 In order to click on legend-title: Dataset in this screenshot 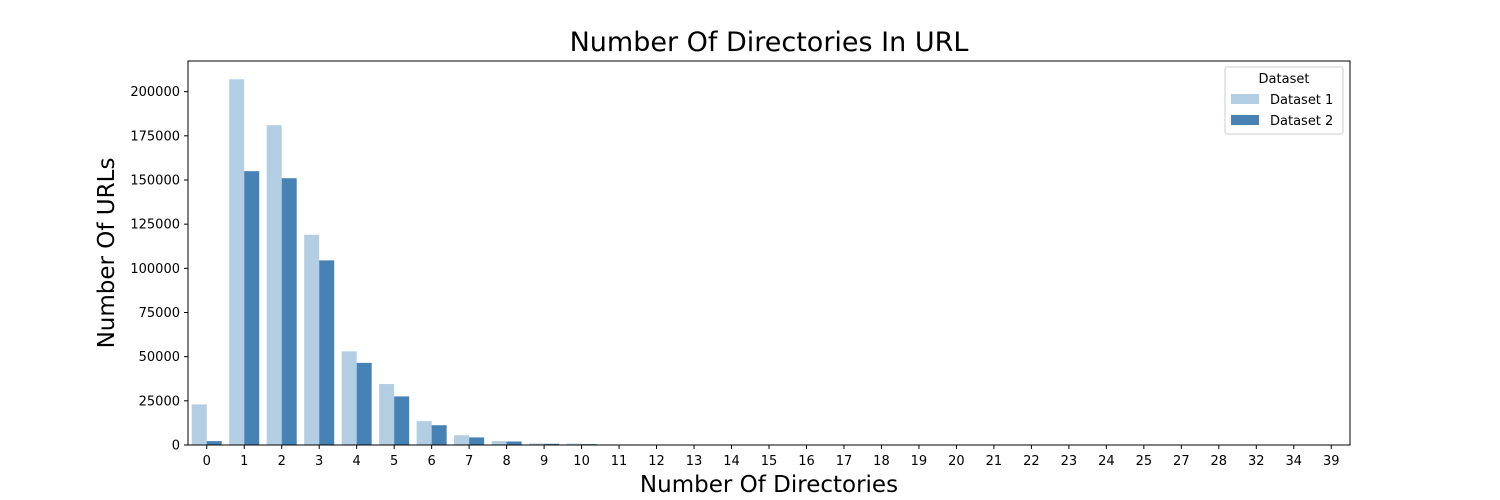, I will do `click(1284, 79)`.